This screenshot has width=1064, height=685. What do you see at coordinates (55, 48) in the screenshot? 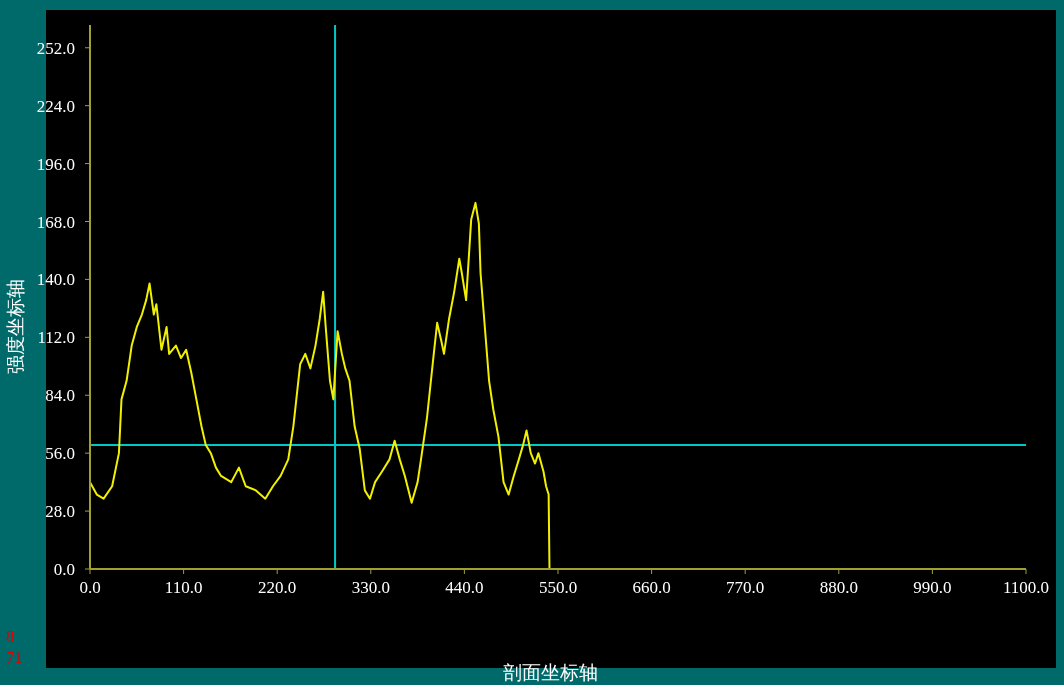
I see `y-tick-label: 252.0` at bounding box center [55, 48].